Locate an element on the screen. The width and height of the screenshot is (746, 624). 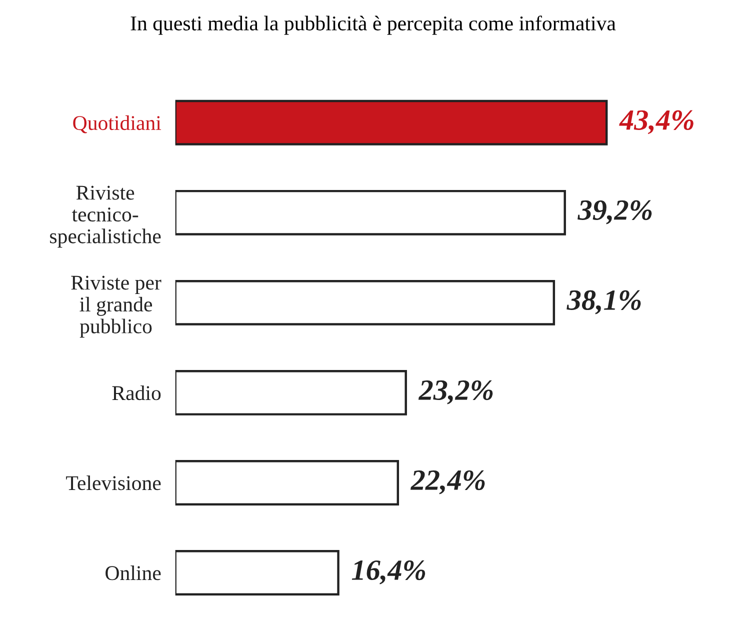
data-label: 43,4% is located at coordinates (656, 122).